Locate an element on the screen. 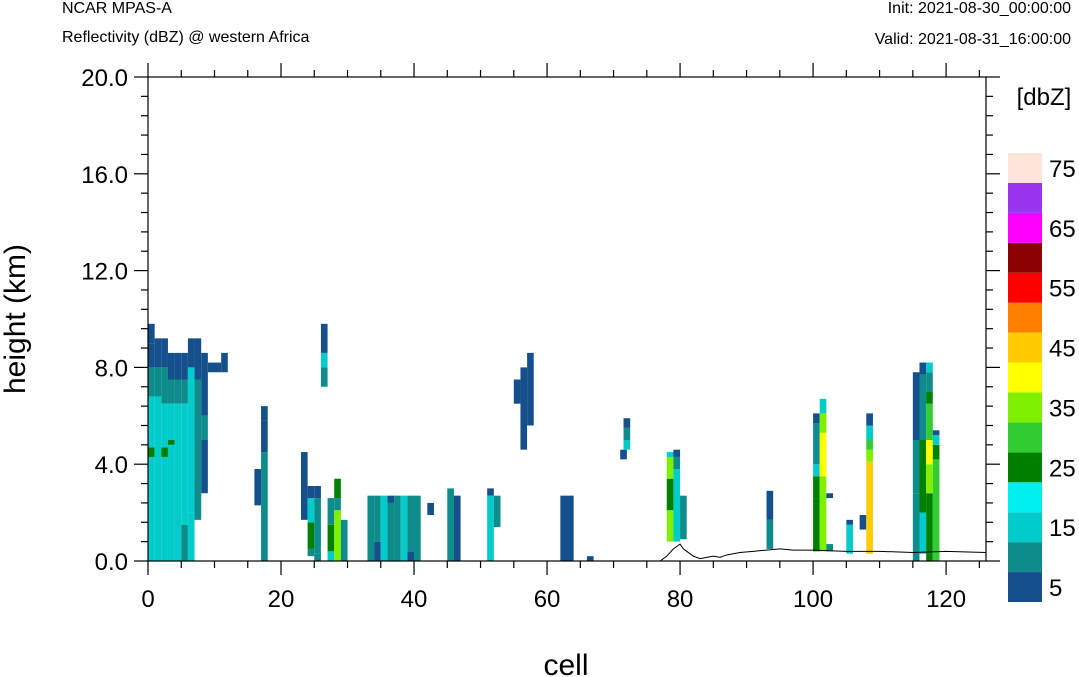 The height and width of the screenshot is (677, 1079). x-tick-label: 120 is located at coordinates (946, 599).